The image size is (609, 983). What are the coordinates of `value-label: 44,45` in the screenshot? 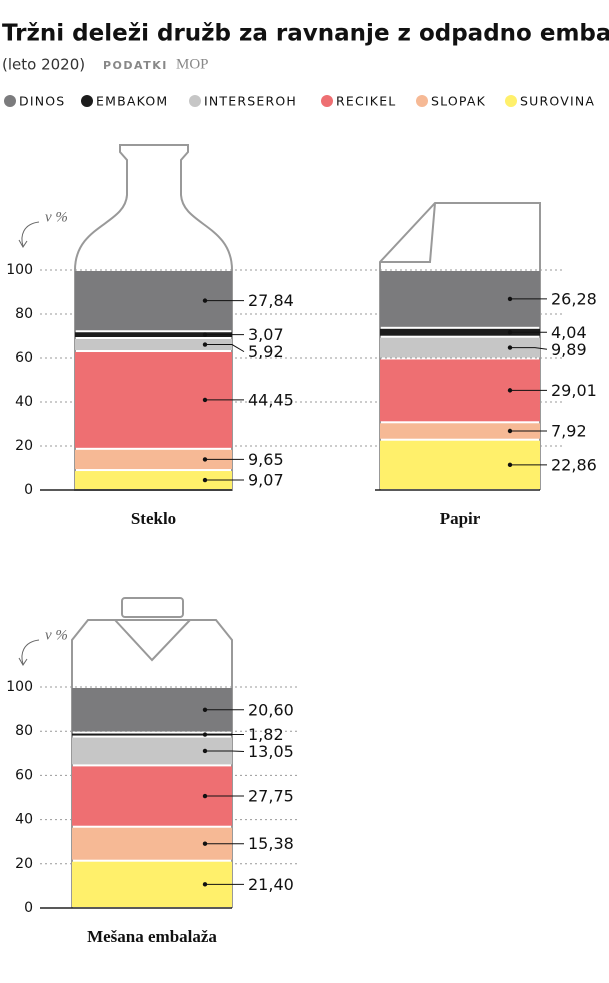 It's located at (271, 399).